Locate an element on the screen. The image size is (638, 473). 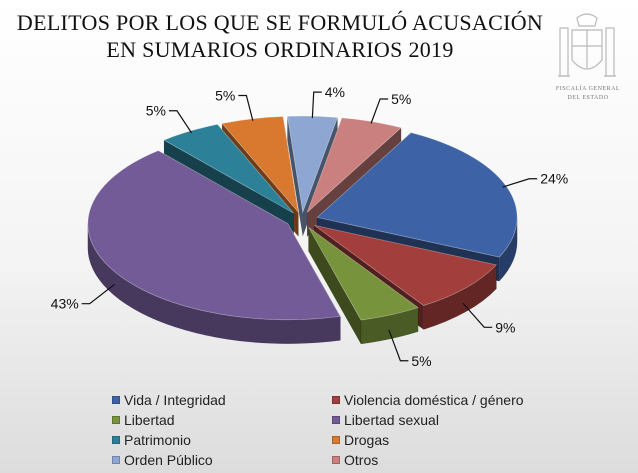
legend-label: Libertad is located at coordinates (149, 420).